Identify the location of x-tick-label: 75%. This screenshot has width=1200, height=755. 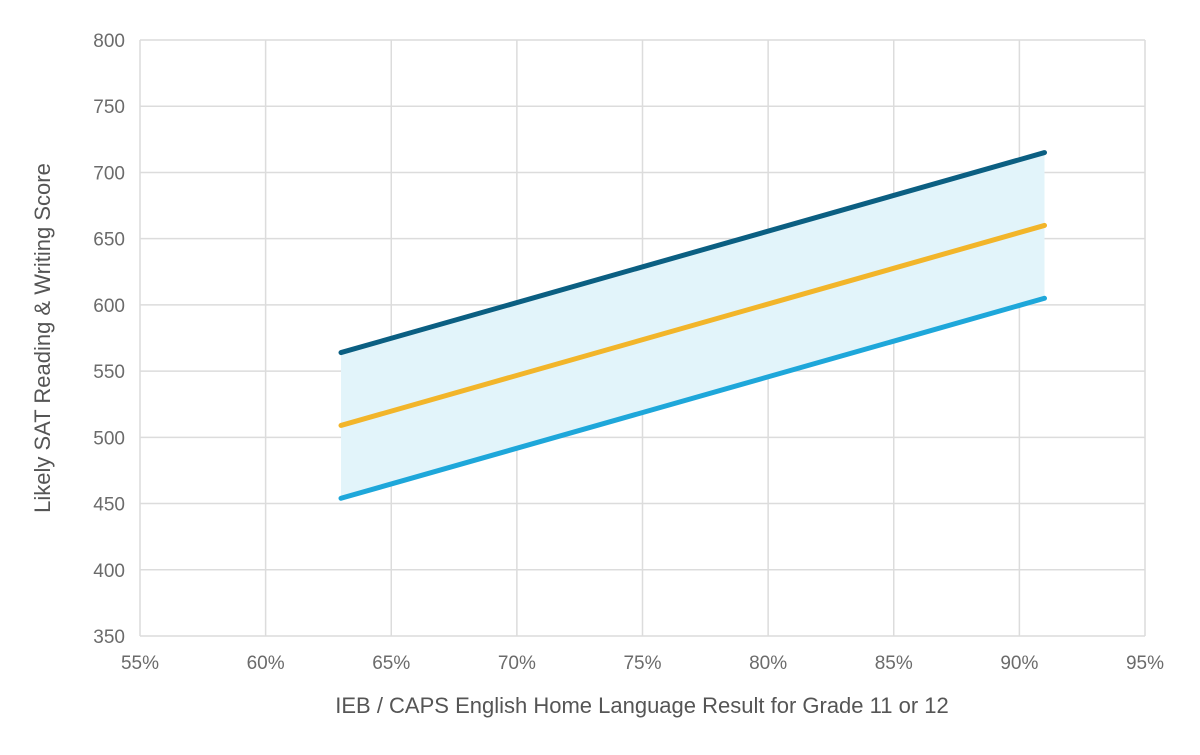
(642, 663).